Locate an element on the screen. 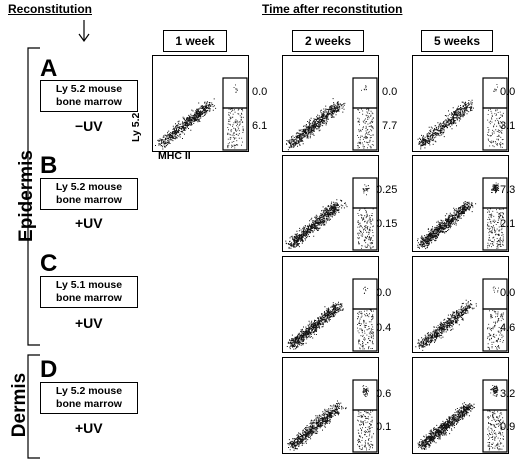  value-c-5weeks-upper: 0.0 is located at coordinates (508, 293).